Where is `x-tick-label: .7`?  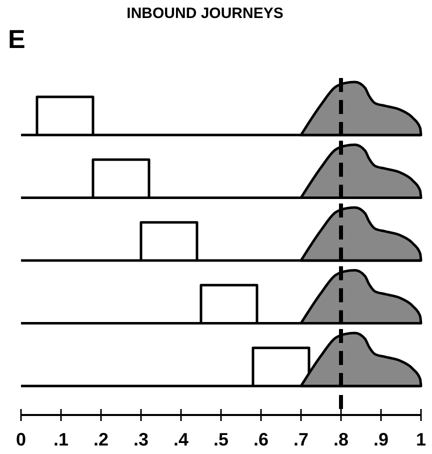 x-tick-label: .7 is located at coordinates (301, 440).